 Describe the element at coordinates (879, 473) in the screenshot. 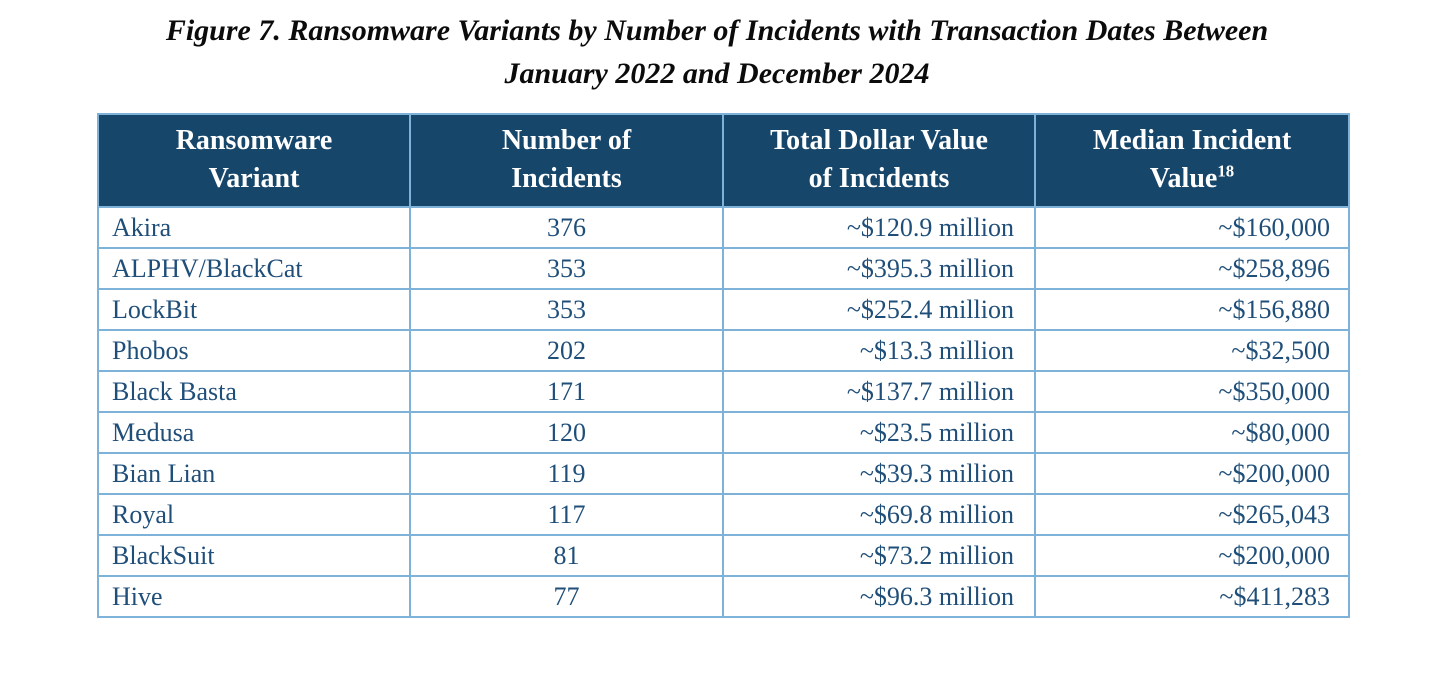

I see `cell-total-dollar-value: ~$39.3 million` at that location.